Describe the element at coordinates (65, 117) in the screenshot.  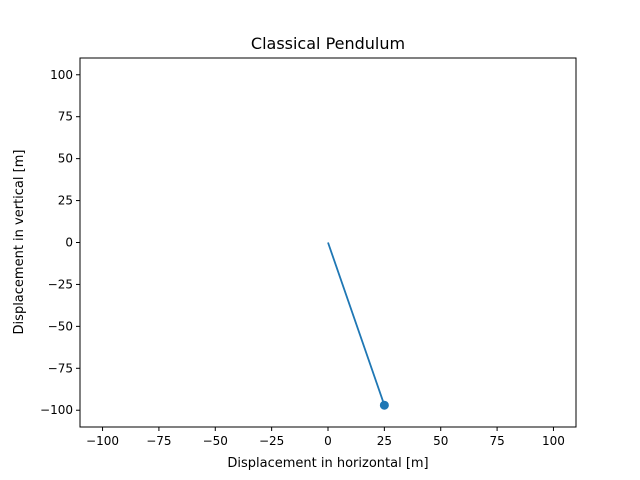
I see `y-tick-label: 75` at that location.